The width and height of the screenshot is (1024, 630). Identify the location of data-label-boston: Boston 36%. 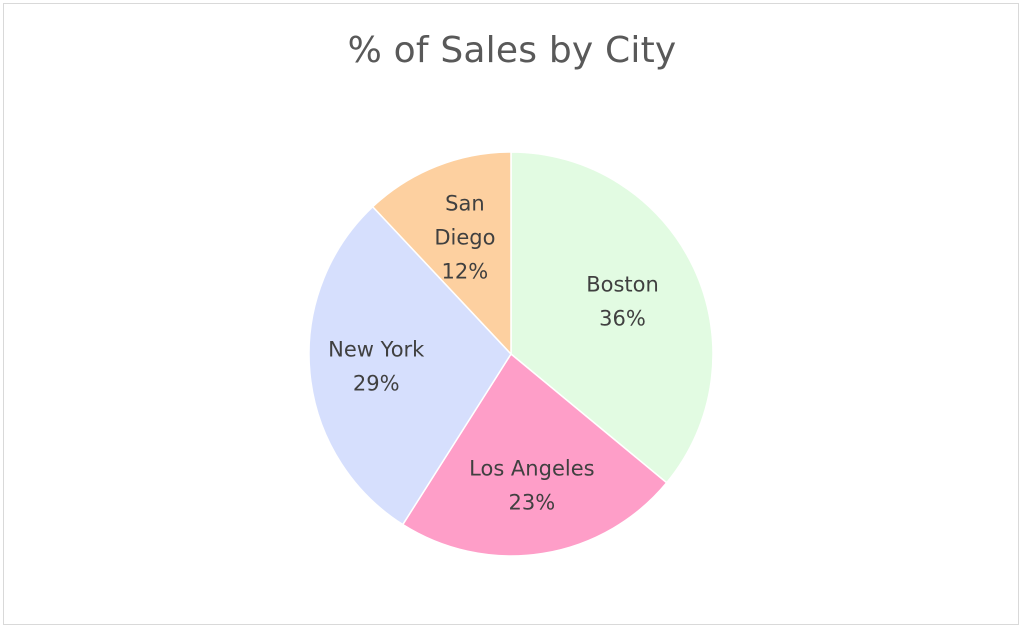
(622, 302).